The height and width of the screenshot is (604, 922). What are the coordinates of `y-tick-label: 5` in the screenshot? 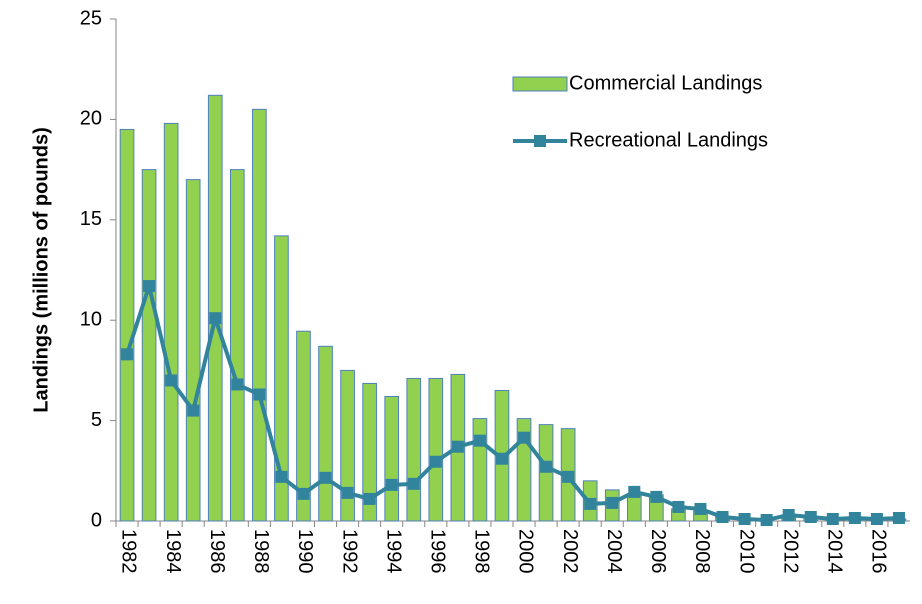 It's located at (96, 420).